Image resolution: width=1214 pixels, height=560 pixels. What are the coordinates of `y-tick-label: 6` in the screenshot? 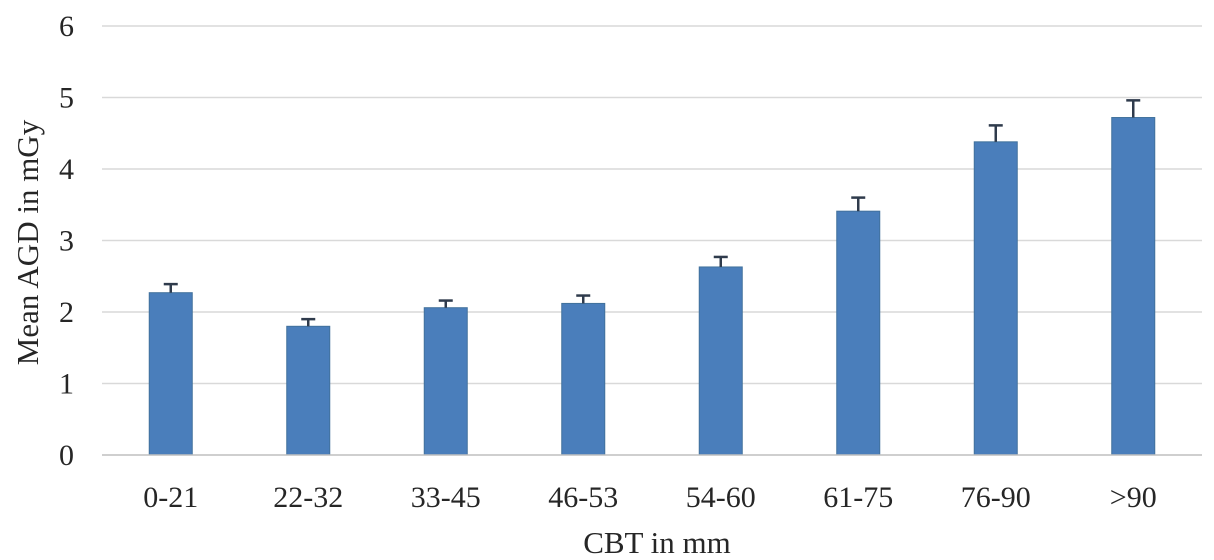 It's located at (66, 26).